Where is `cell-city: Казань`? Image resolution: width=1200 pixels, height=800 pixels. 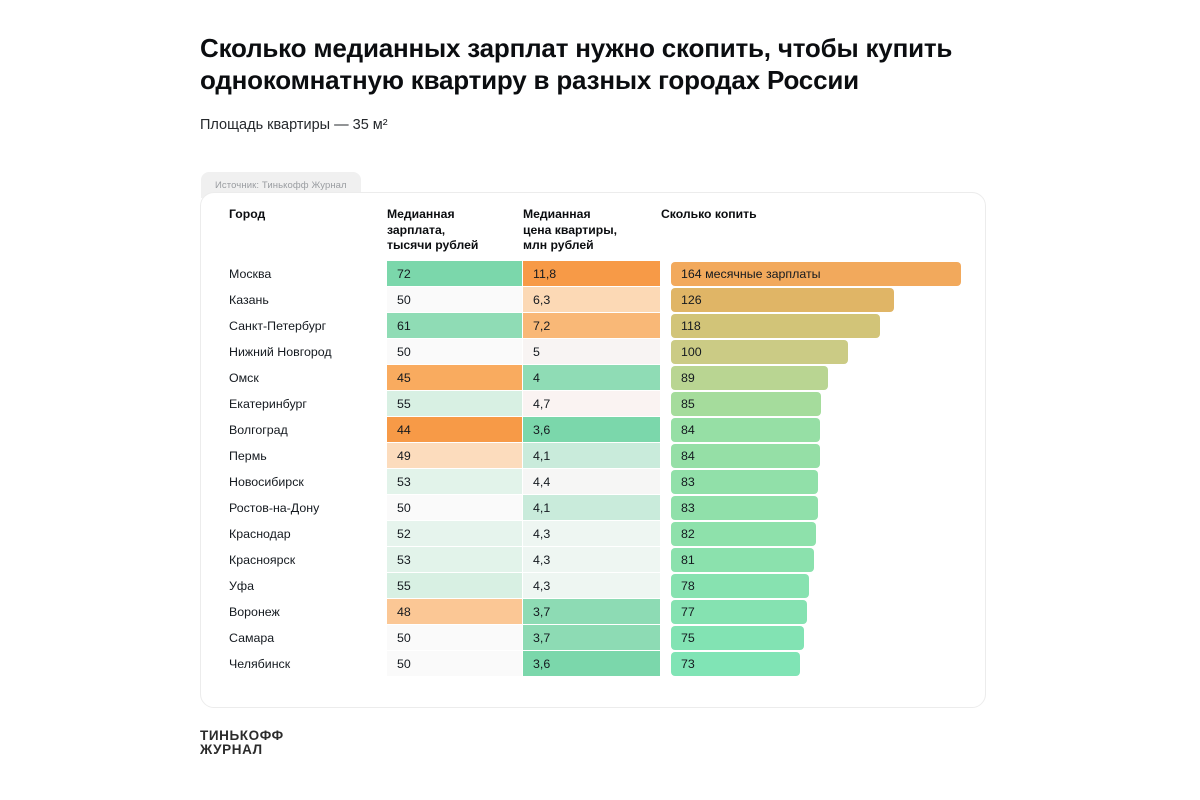
cell-city: Казань is located at coordinates (249, 300).